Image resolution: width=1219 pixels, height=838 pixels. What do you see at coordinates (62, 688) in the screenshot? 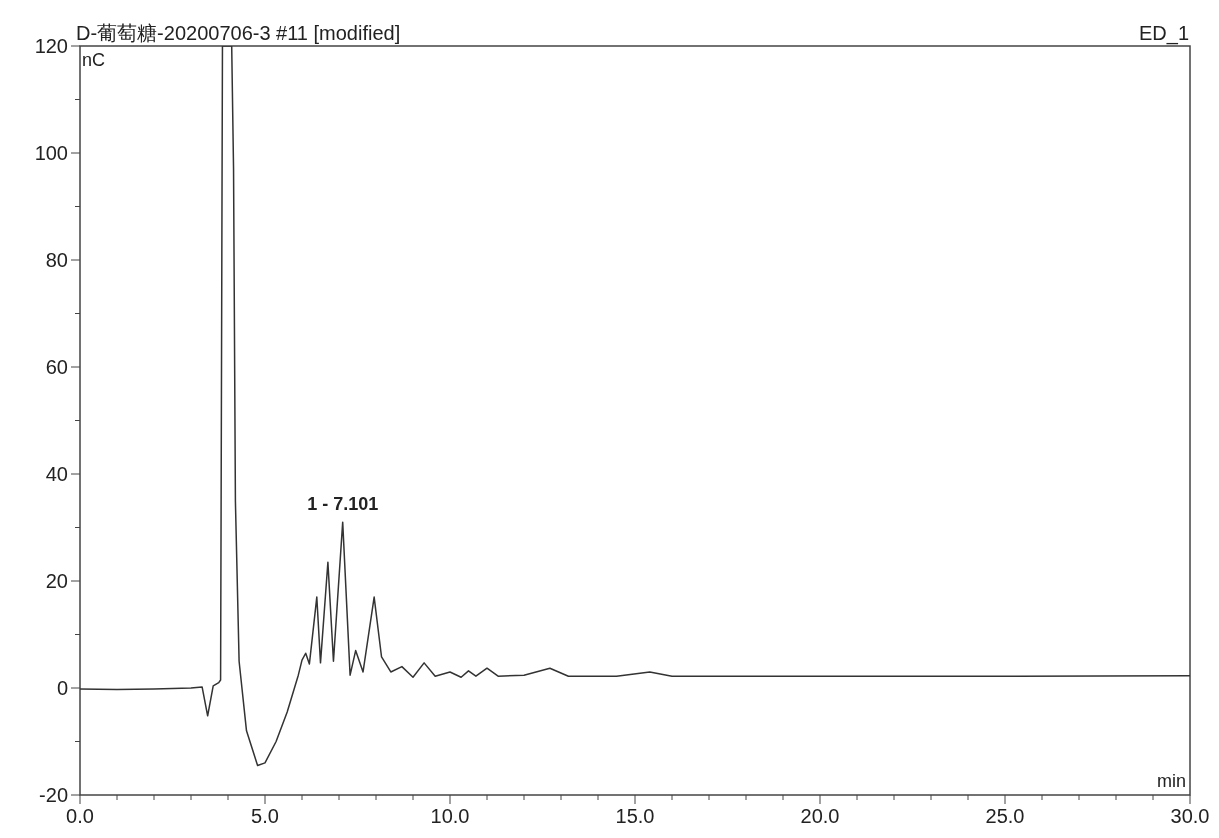
I see `y-tick-label: 0` at bounding box center [62, 688].